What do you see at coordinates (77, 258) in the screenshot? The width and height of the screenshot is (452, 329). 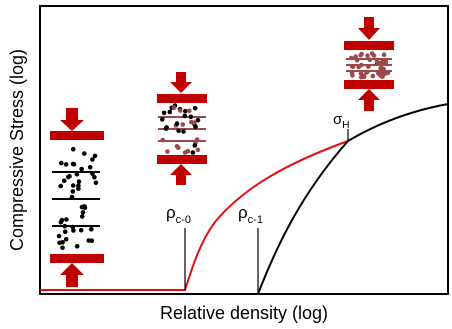 I see `bottom-plate` at bounding box center [77, 258].